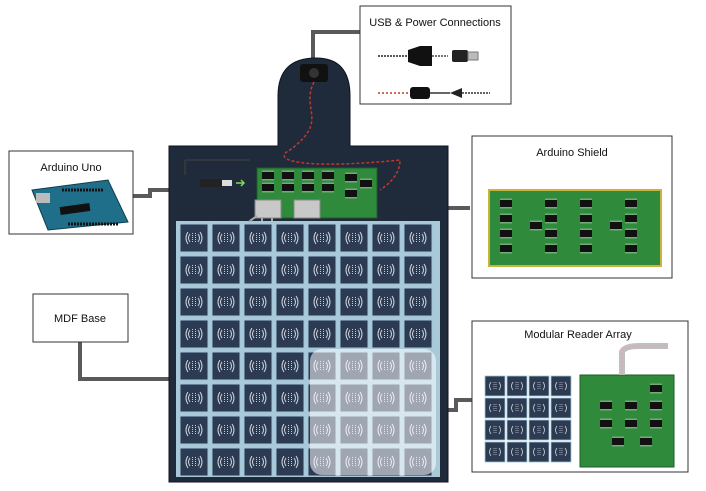 This screenshot has height=491, width=706. I want to click on arduino-uno-callout: Arduino Uno, so click(71, 192).